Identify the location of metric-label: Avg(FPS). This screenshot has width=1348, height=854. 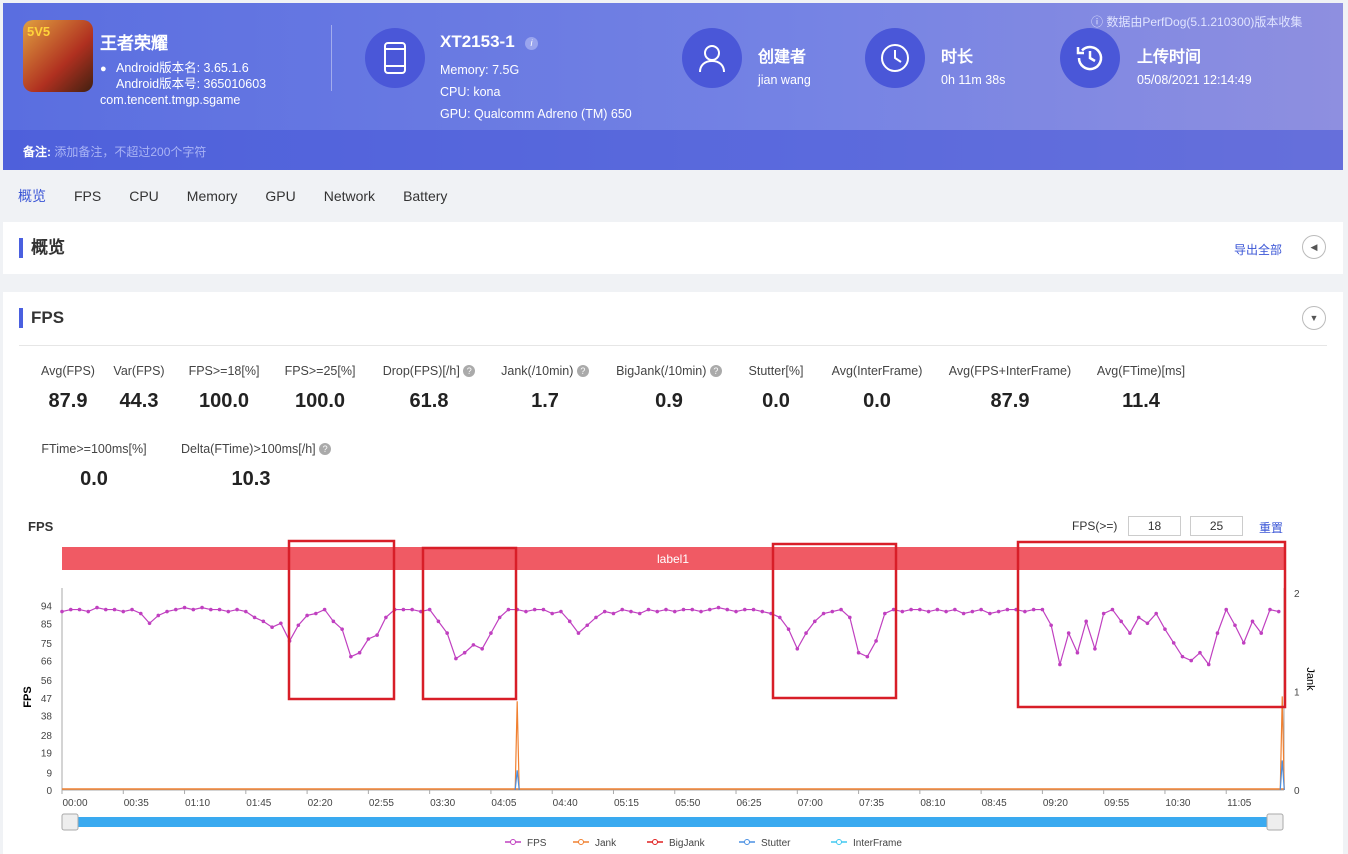
(68, 371).